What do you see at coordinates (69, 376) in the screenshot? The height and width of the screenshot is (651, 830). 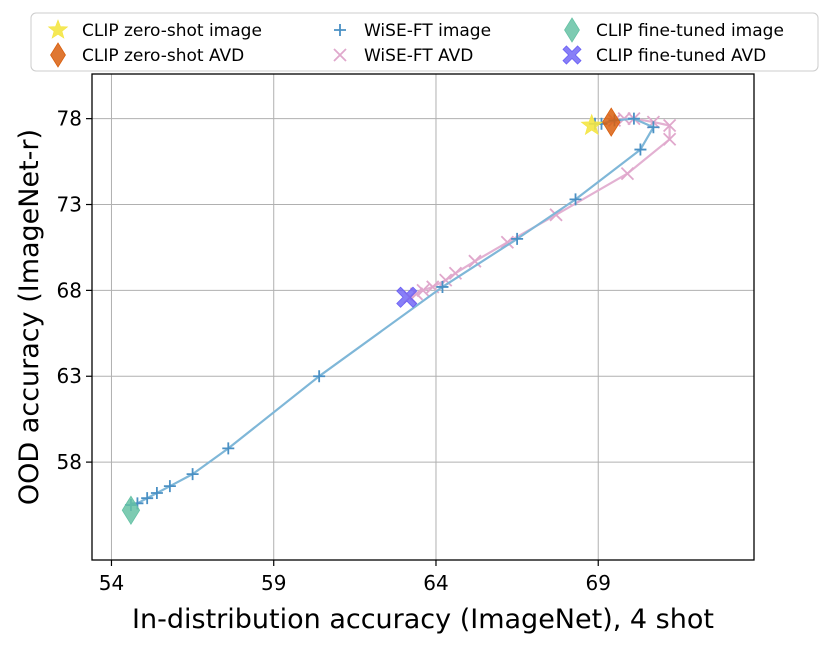 I see `y-tick-label: 63` at bounding box center [69, 376].